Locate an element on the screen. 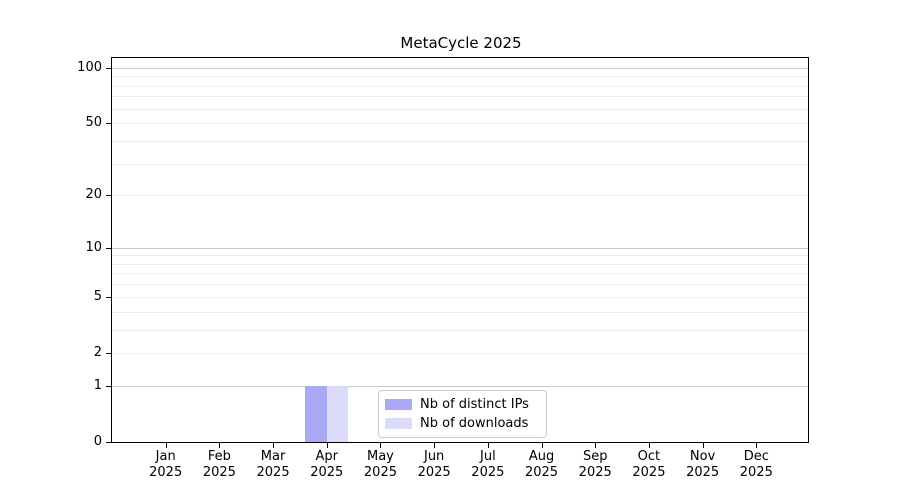 Image resolution: width=900 pixels, height=500 pixels. x-tick-label: Nov 2025 is located at coordinates (703, 465).